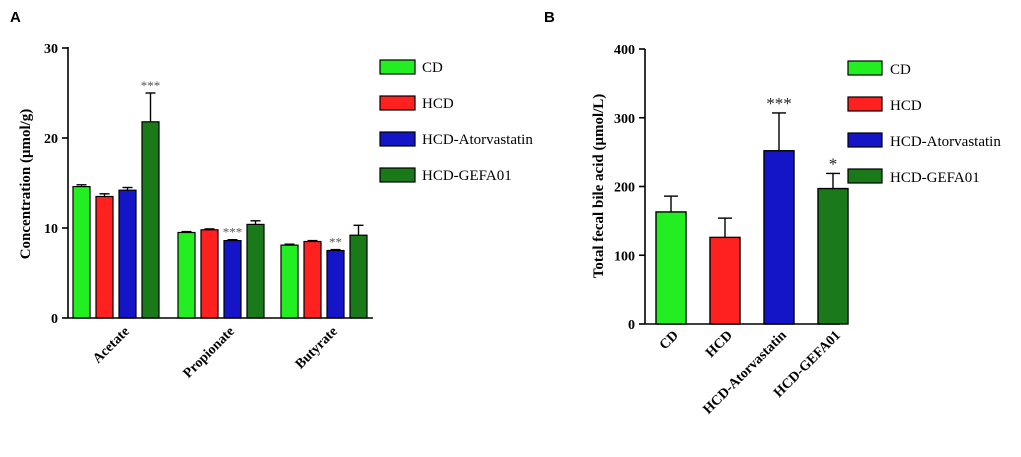 The width and height of the screenshot is (1021, 457). What do you see at coordinates (335, 242) in the screenshot?
I see `panel-a-significance-mark: **` at bounding box center [335, 242].